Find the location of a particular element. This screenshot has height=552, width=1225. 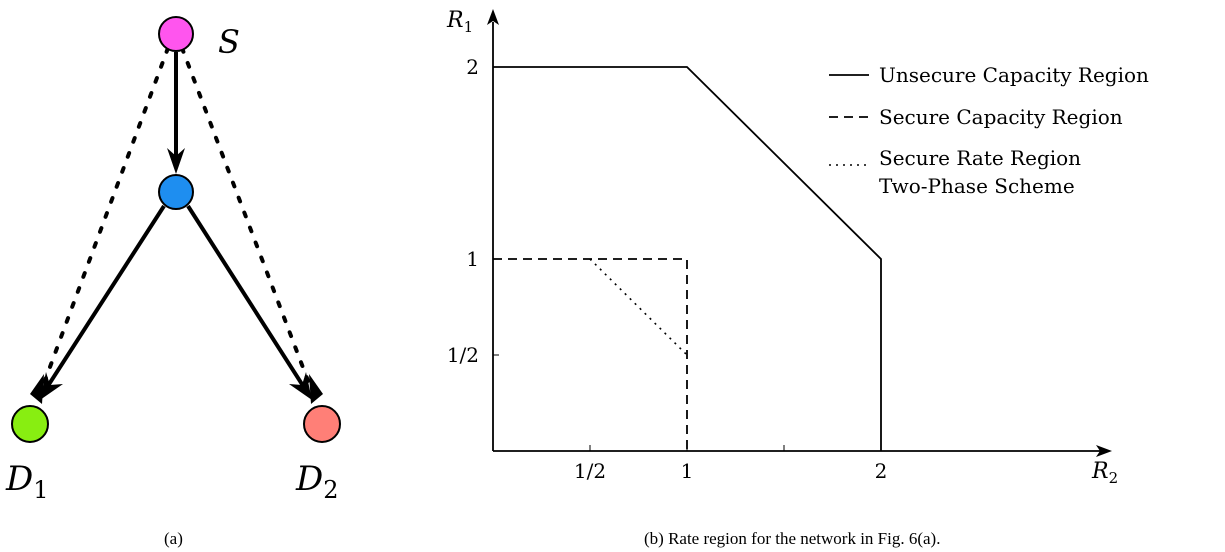

legend-item-secure-rate-line2: Two-Phase Scheme is located at coordinates (977, 186).